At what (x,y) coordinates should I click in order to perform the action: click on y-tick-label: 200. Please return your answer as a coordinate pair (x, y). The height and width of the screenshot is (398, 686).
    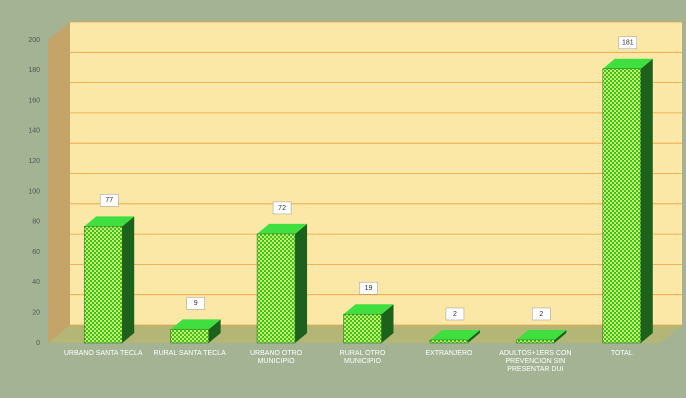
    Looking at the image, I should click on (34, 40).